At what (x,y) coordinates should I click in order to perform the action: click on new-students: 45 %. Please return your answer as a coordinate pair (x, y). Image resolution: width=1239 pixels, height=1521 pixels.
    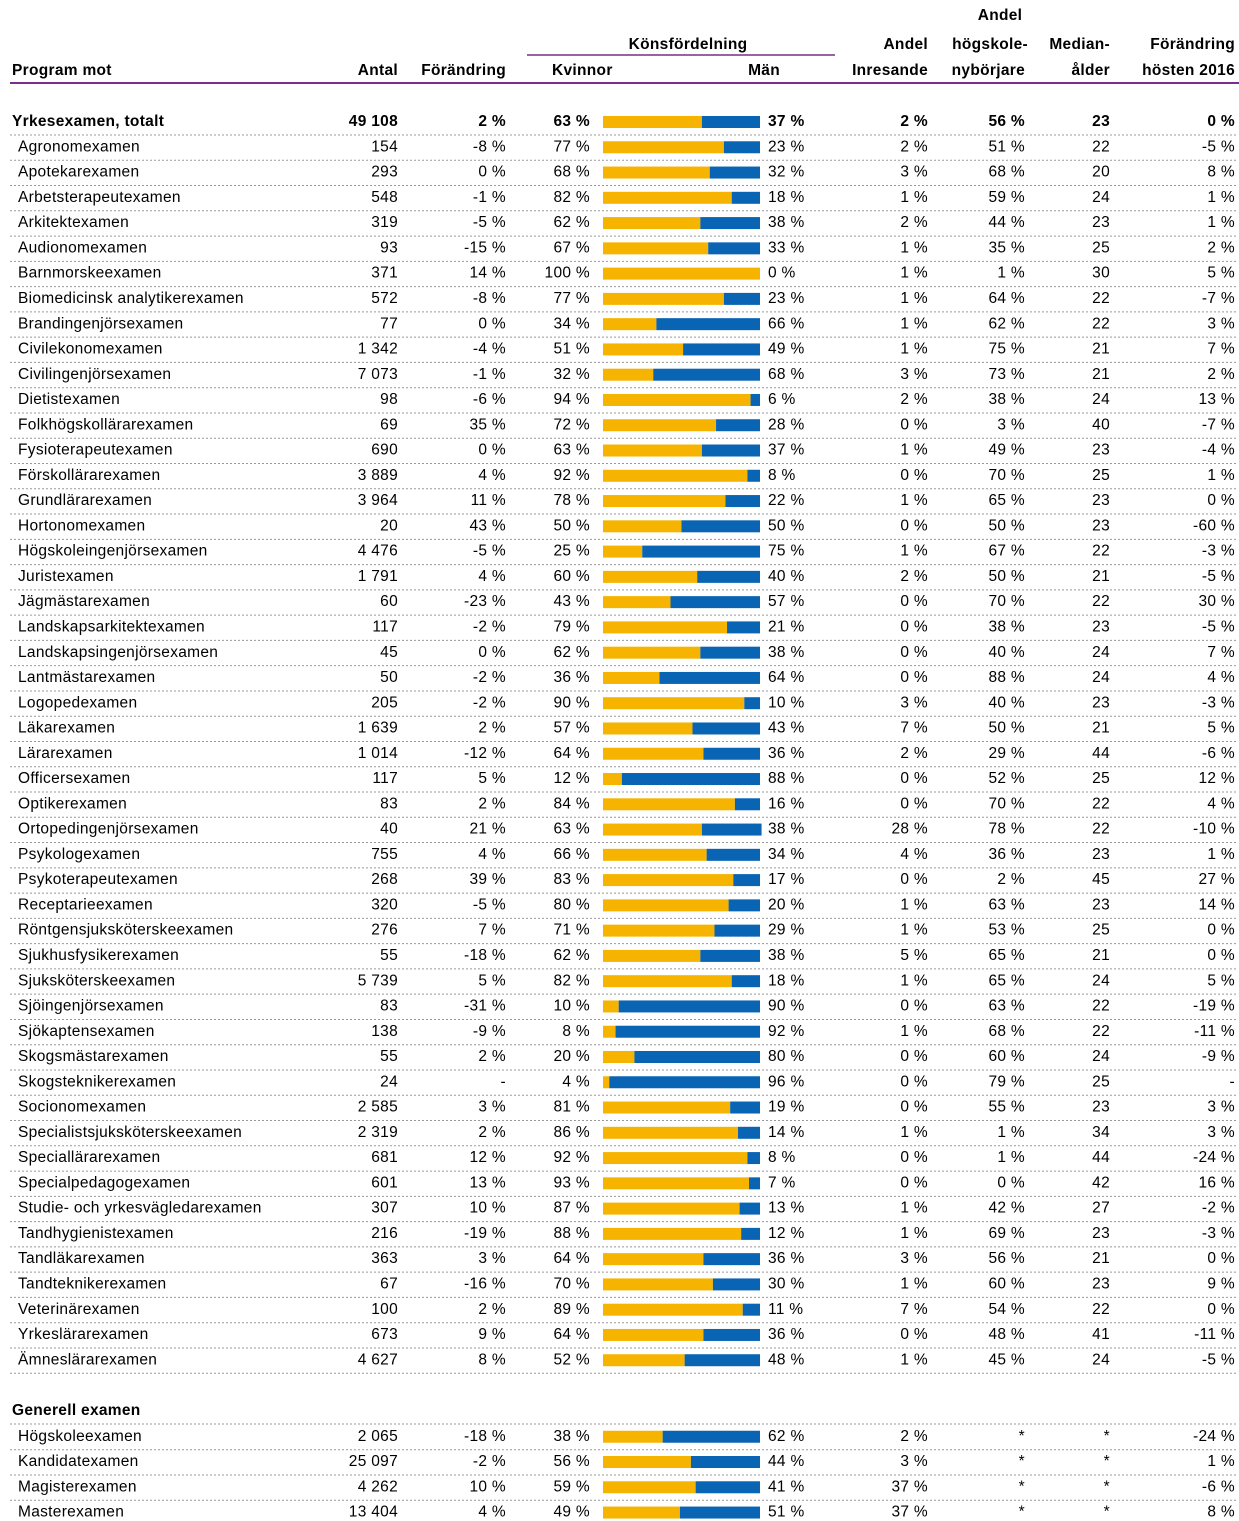
    Looking at the image, I should click on (1006, 1359).